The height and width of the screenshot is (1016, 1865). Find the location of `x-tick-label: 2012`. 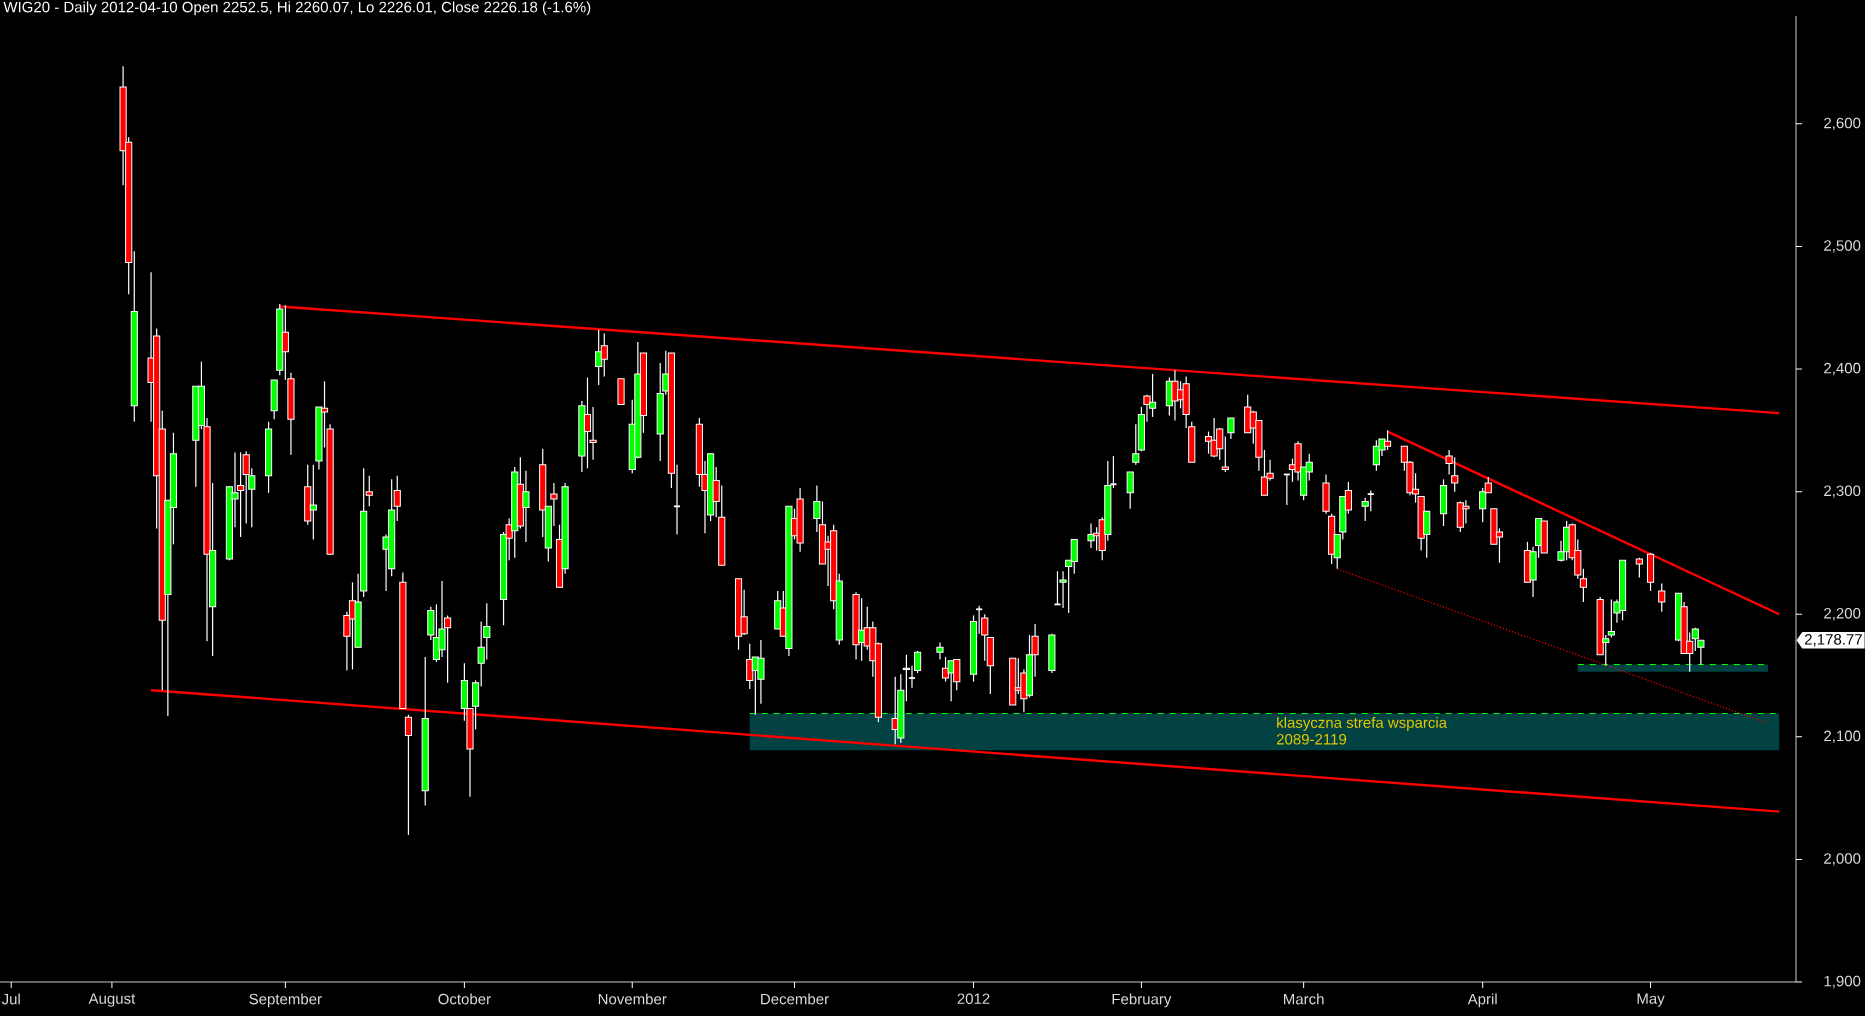

x-tick-label: 2012 is located at coordinates (973, 999).